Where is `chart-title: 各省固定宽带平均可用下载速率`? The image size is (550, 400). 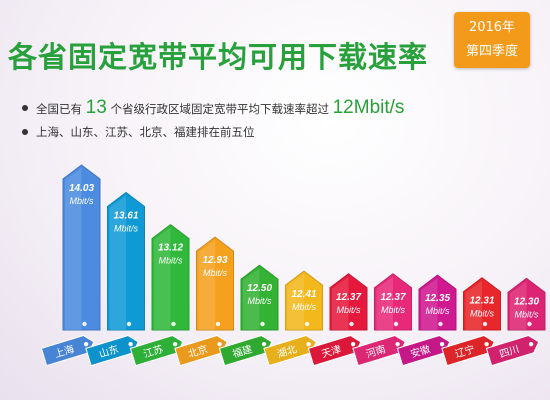 chart-title: 各省固定宽带平均可用下载速率 is located at coordinates (218, 57).